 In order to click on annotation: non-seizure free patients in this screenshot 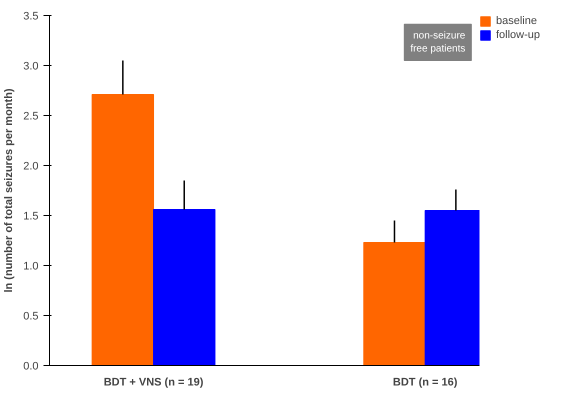, I will do `click(438, 42)`.